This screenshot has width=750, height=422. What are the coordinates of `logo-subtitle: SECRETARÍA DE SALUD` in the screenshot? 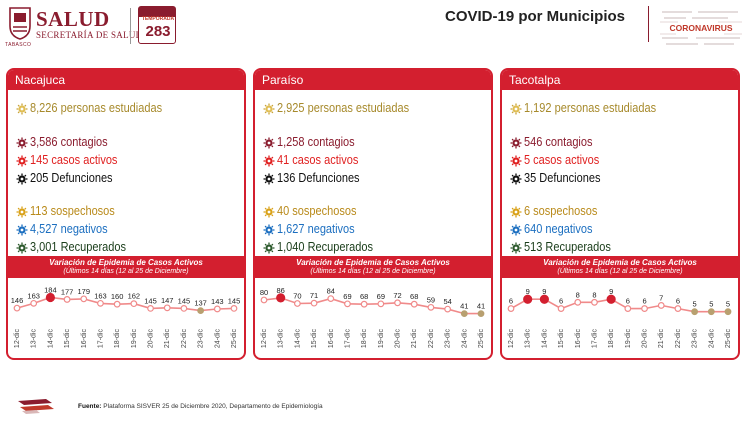 It's located at (89, 35).